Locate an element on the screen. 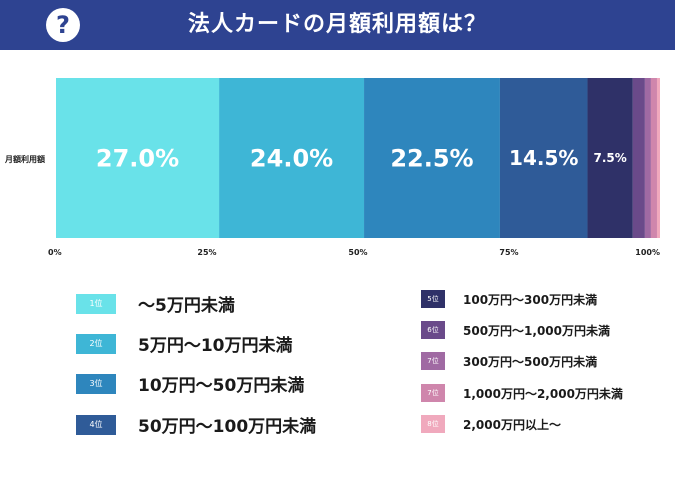 The image size is (675, 480). legend-item: 4位 50万円〜100万円未満 is located at coordinates (196, 424).